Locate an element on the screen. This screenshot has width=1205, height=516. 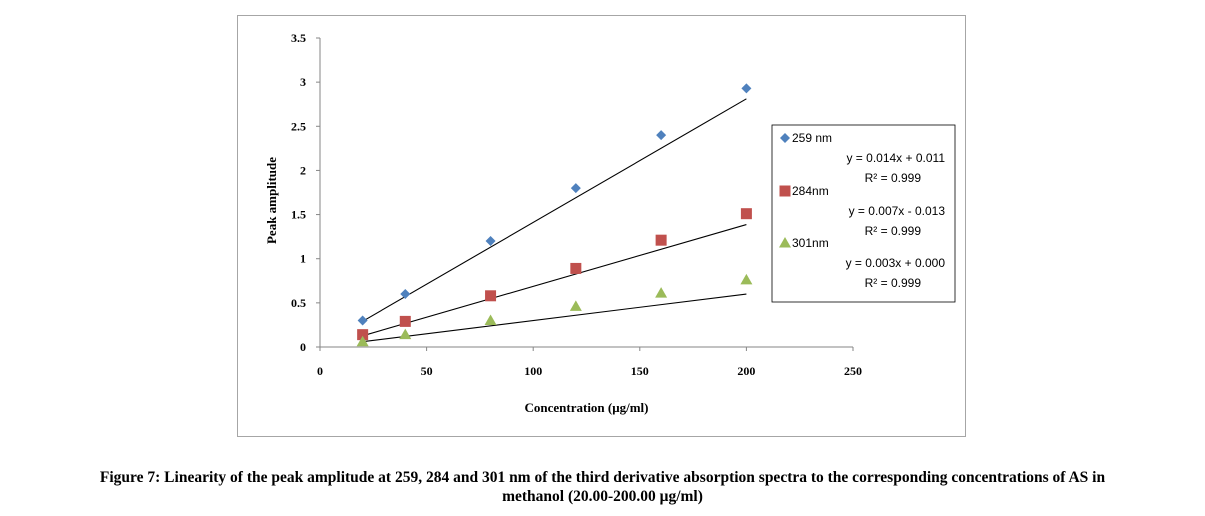
x-tick-label: 150 is located at coordinates (640, 371).